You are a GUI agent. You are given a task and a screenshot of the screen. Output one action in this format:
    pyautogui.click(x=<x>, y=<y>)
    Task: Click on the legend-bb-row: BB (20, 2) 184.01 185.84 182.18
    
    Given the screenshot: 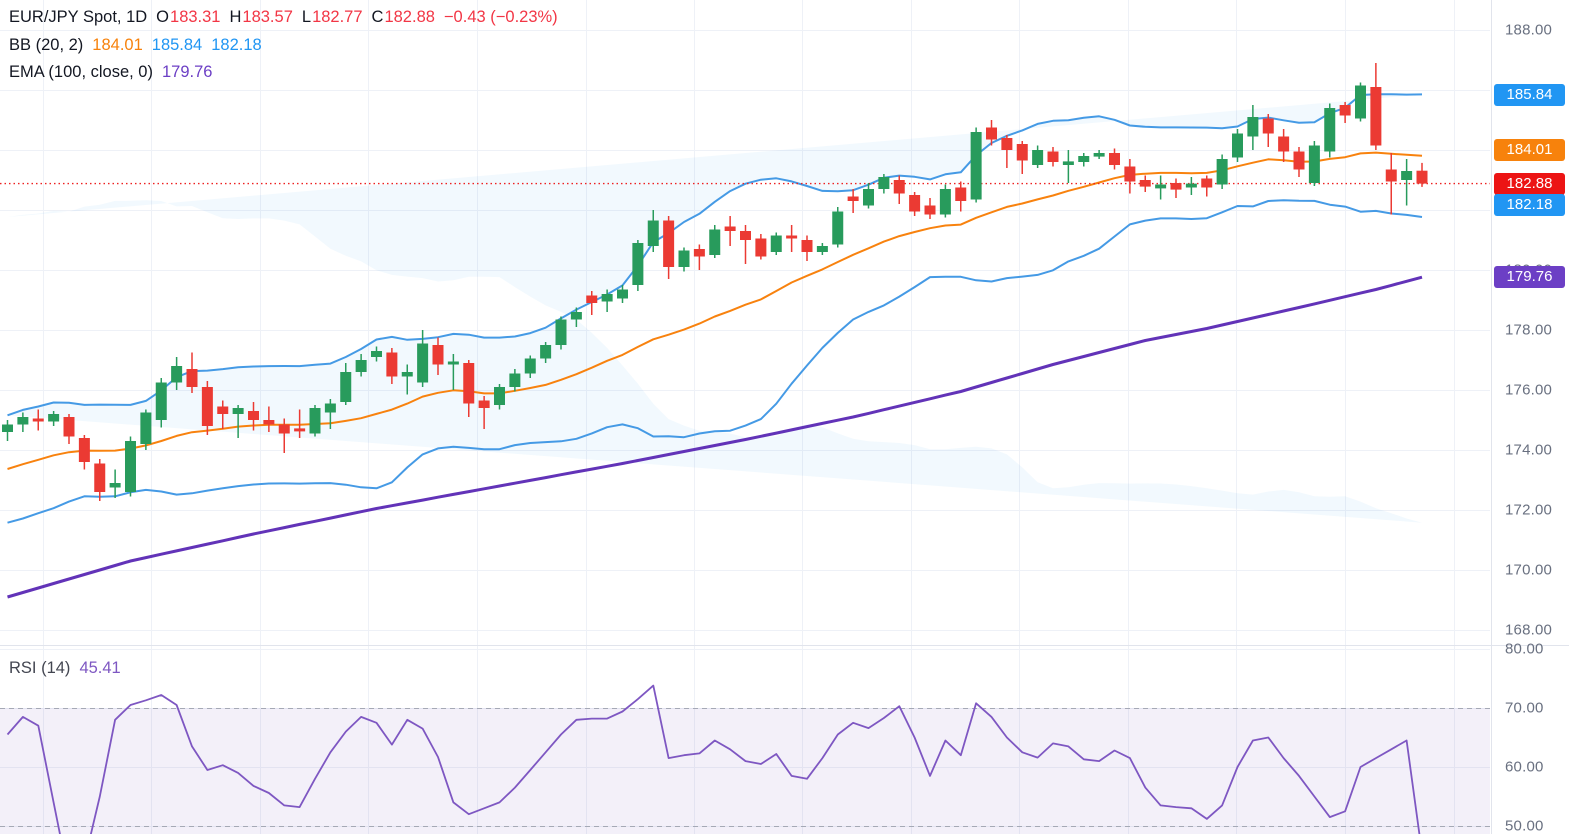 What is the action you would take?
    pyautogui.click(x=135, y=45)
    